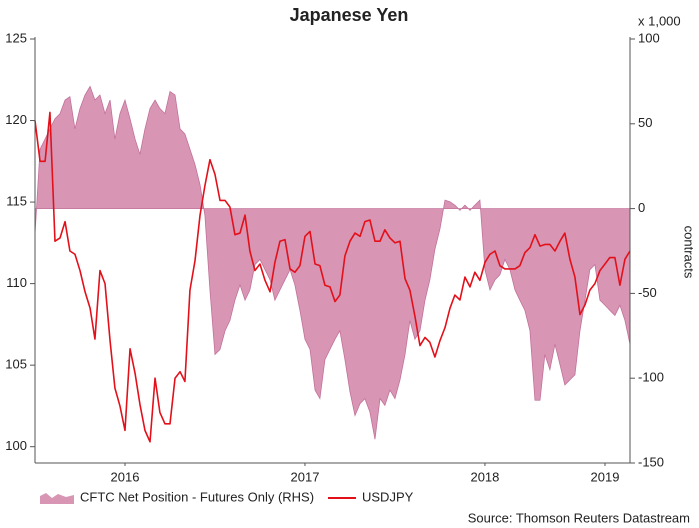 The image size is (699, 528). Describe the element at coordinates (57, 498) in the screenshot. I see `legend-swatch` at that location.